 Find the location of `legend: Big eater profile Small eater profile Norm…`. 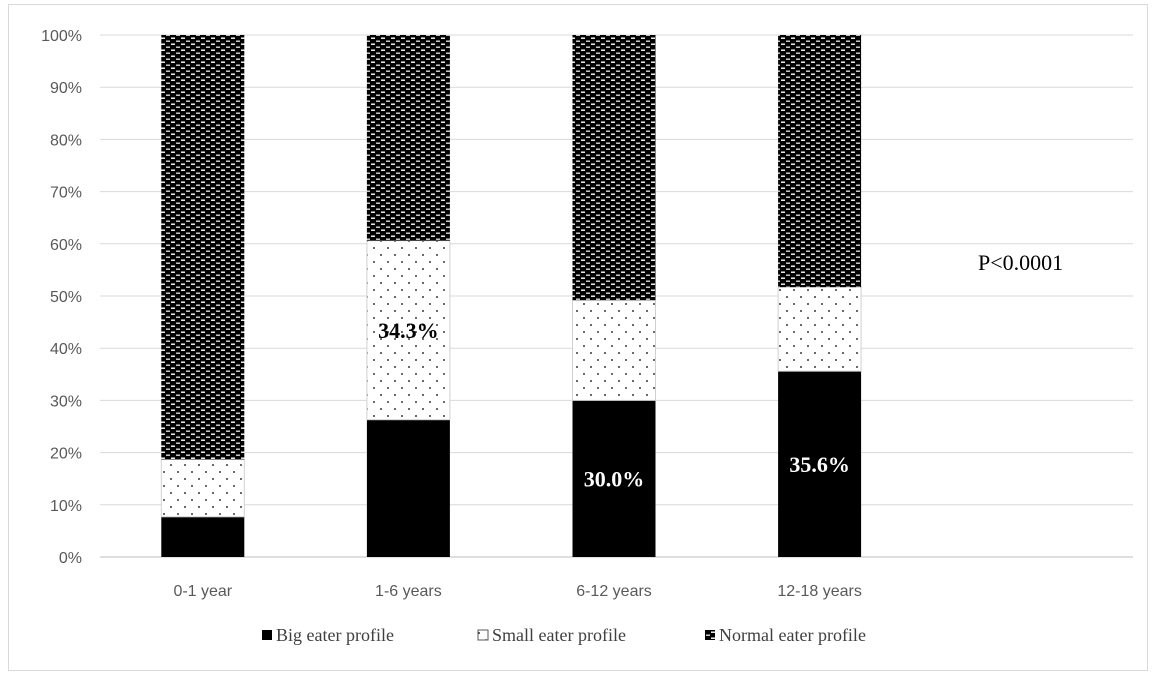

legend: Big eater profile Small eater profile Norm… is located at coordinates (564, 635).